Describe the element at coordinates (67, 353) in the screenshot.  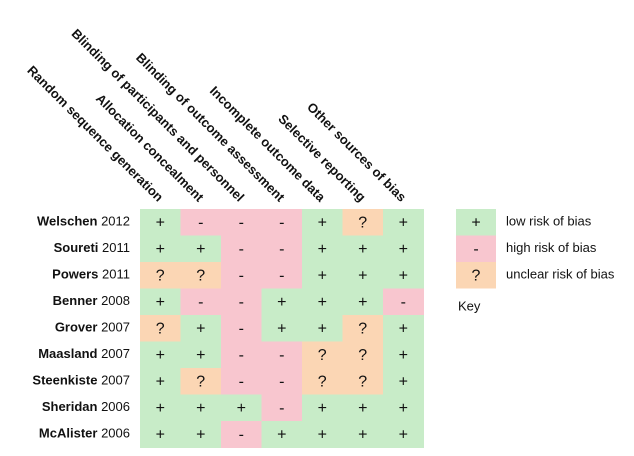
I see `study-name: Maasland` at that location.